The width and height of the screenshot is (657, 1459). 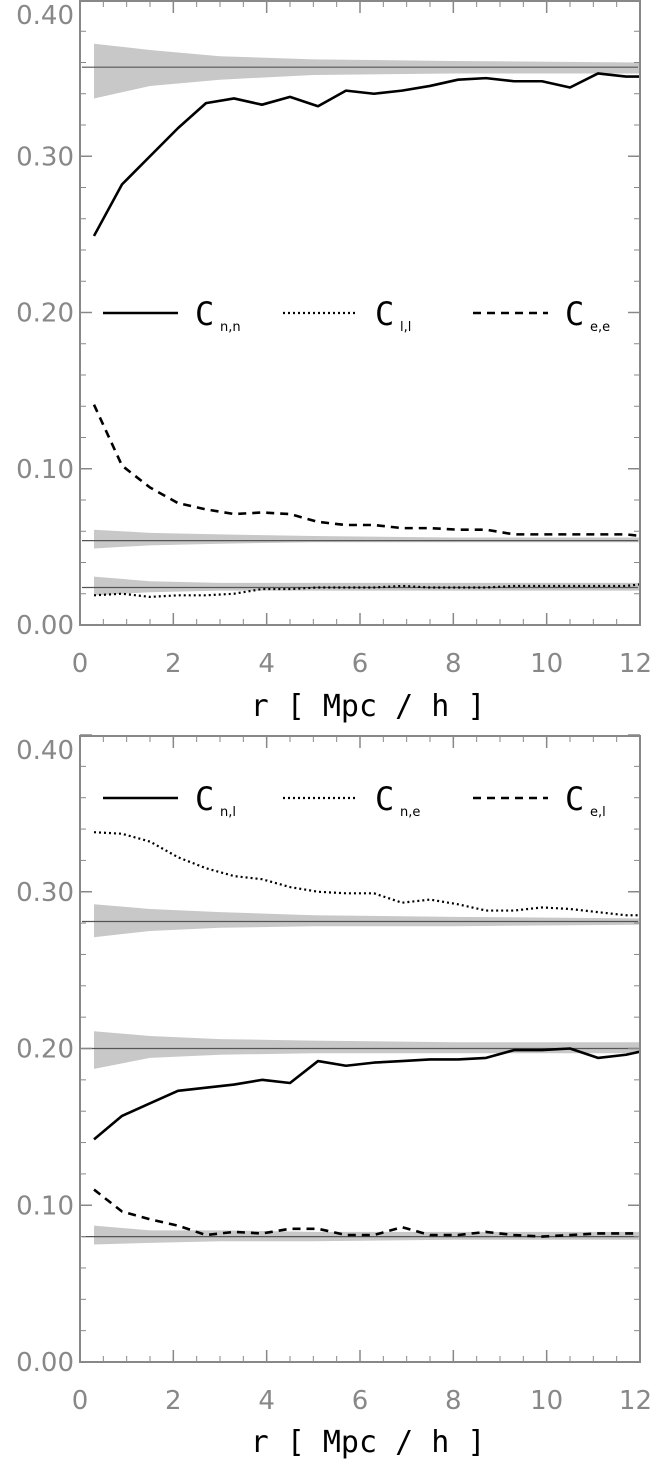 What do you see at coordinates (230, 327) in the screenshot?
I see `legend-subscript: n,n` at bounding box center [230, 327].